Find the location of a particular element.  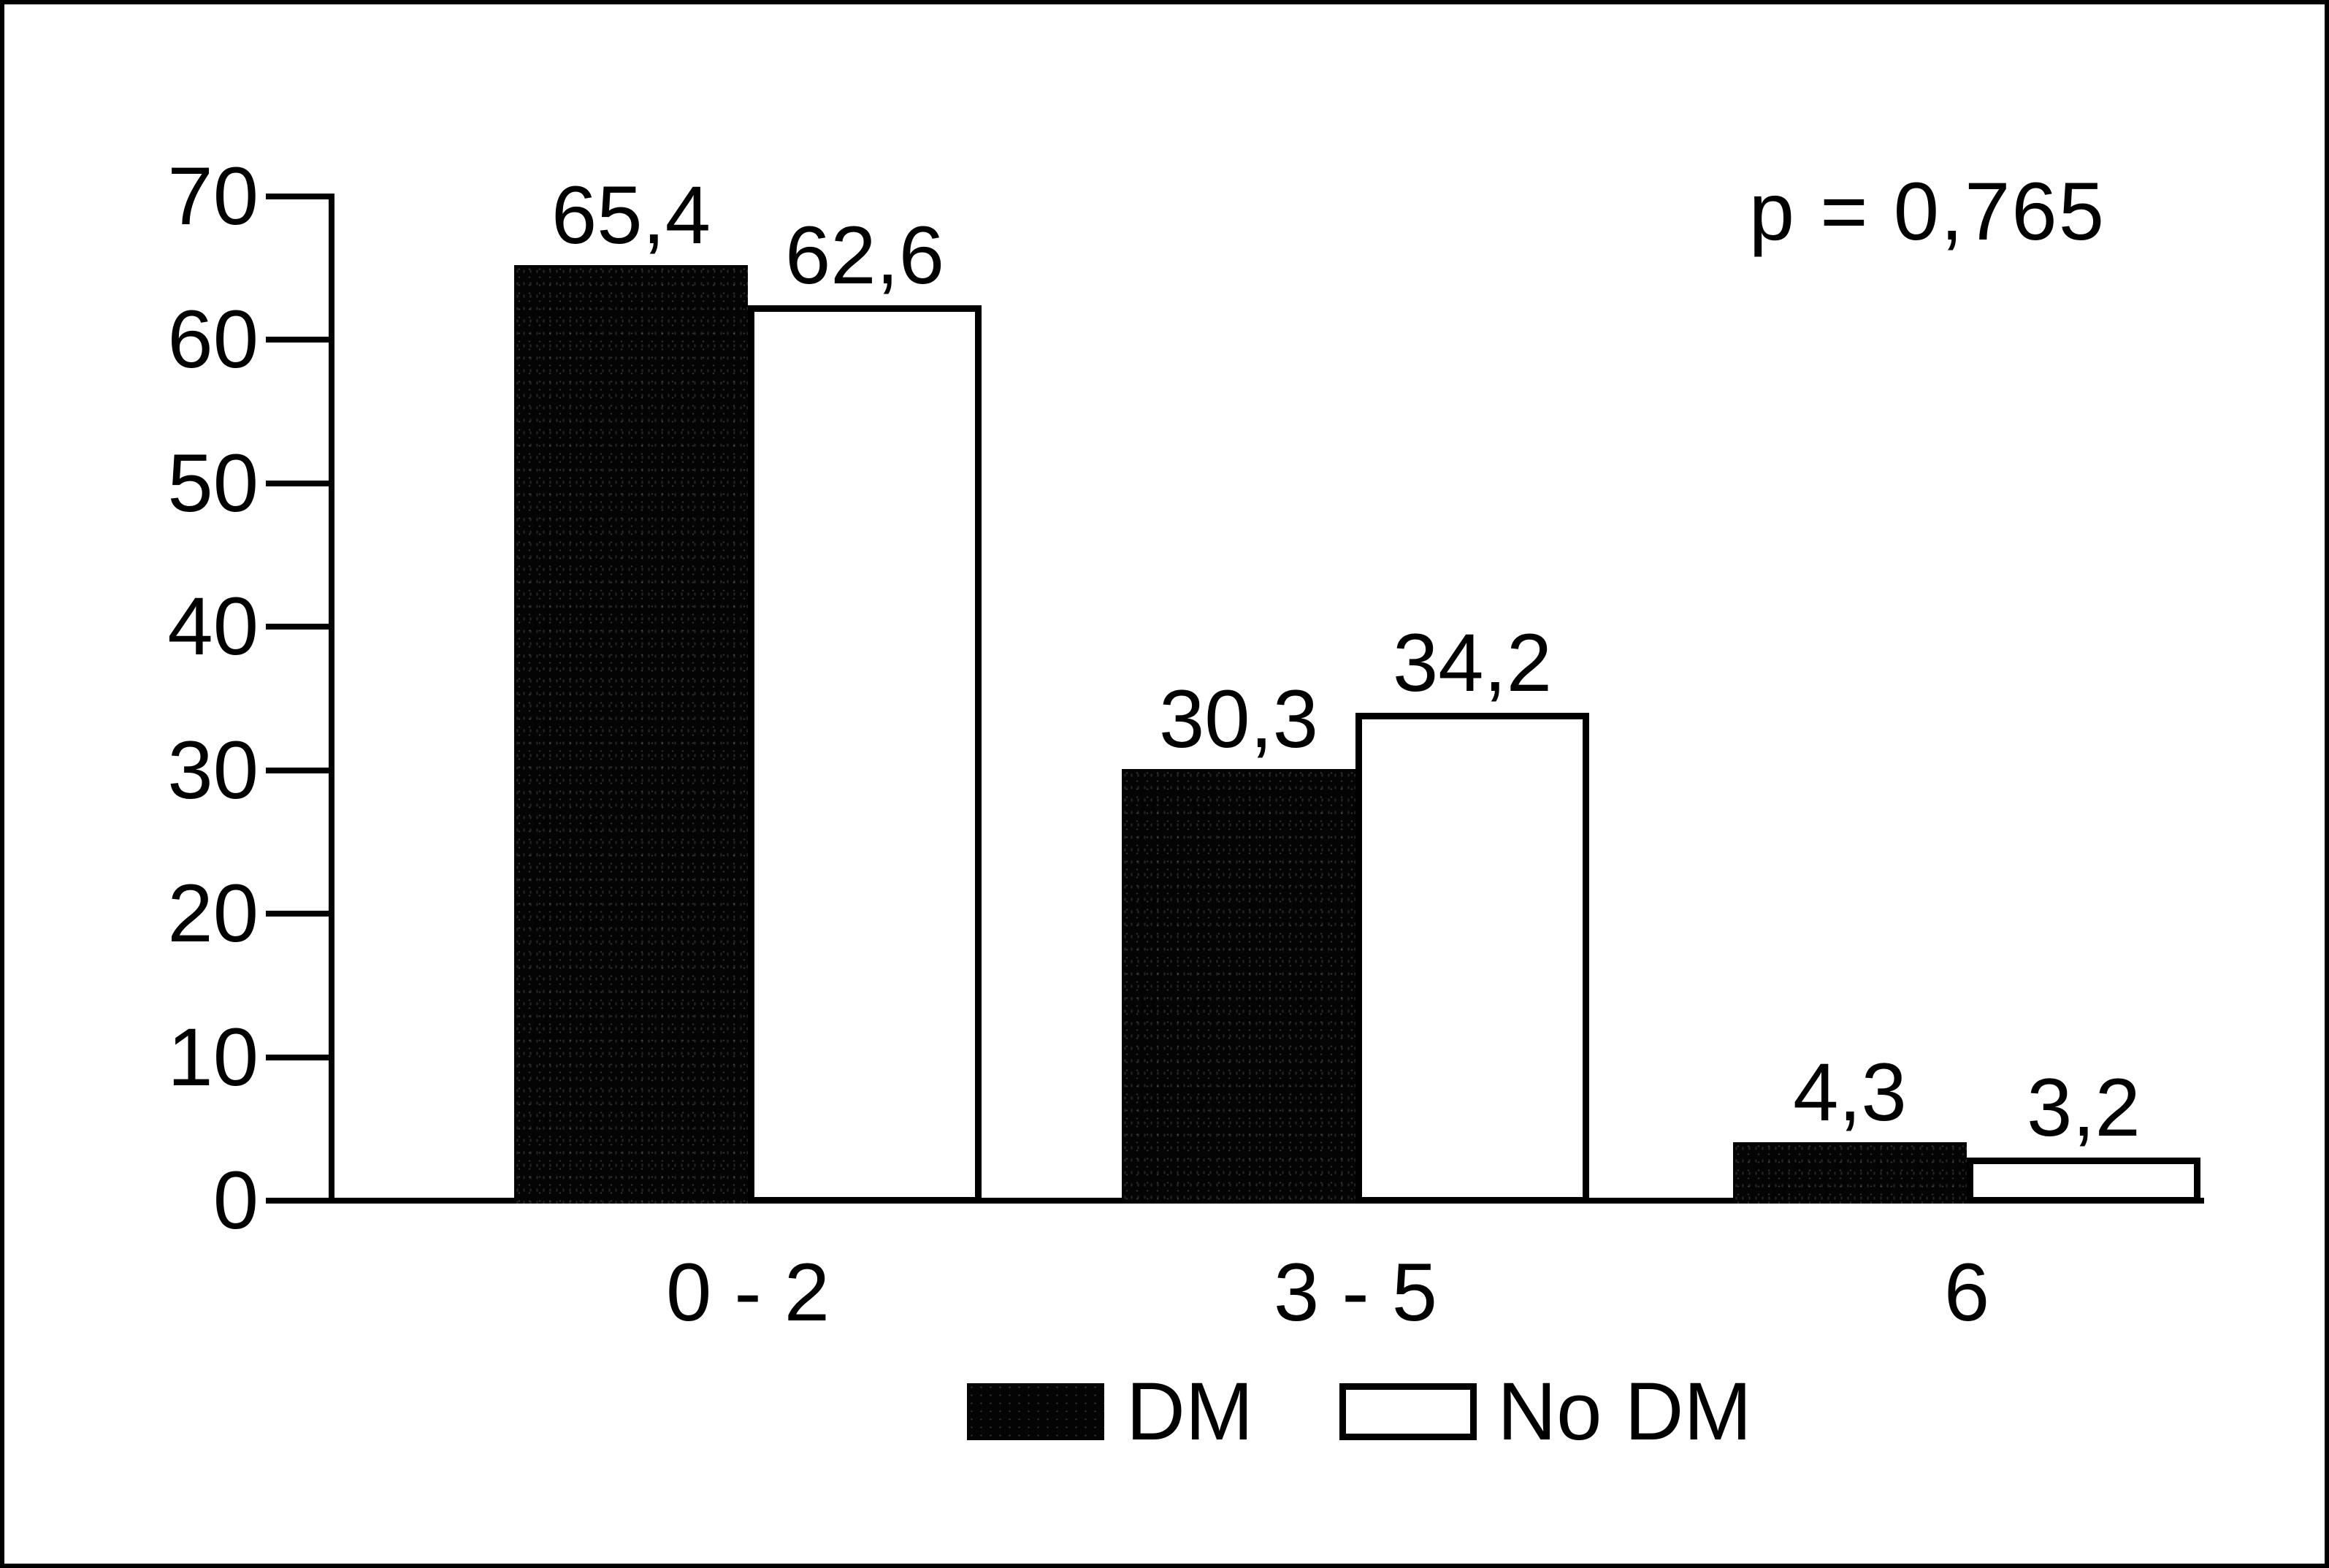

bar-value-label: 30,3 is located at coordinates (1238, 719).